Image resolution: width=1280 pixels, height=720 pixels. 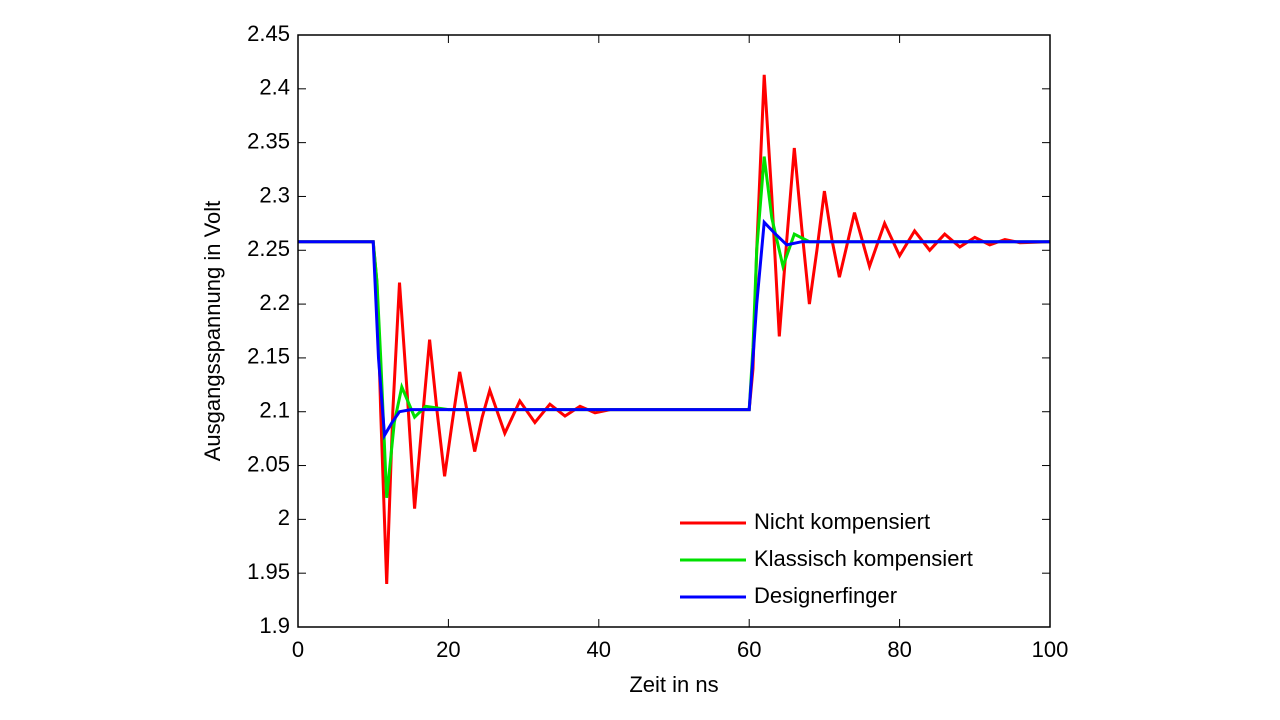 What do you see at coordinates (268, 248) in the screenshot?
I see `y-tick-label: 2.25` at bounding box center [268, 248].